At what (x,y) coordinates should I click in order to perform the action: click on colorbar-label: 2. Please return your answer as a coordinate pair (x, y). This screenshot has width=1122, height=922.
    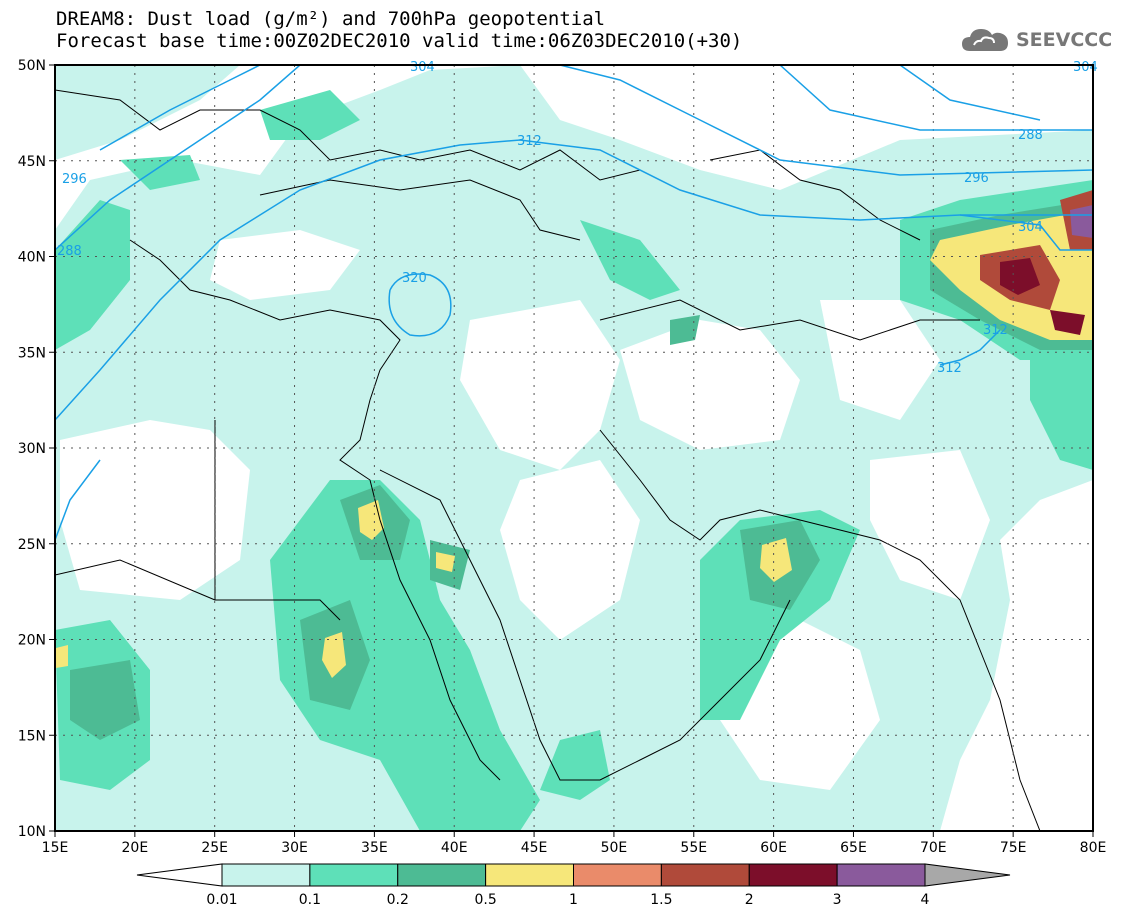
    Looking at the image, I should click on (749, 900).